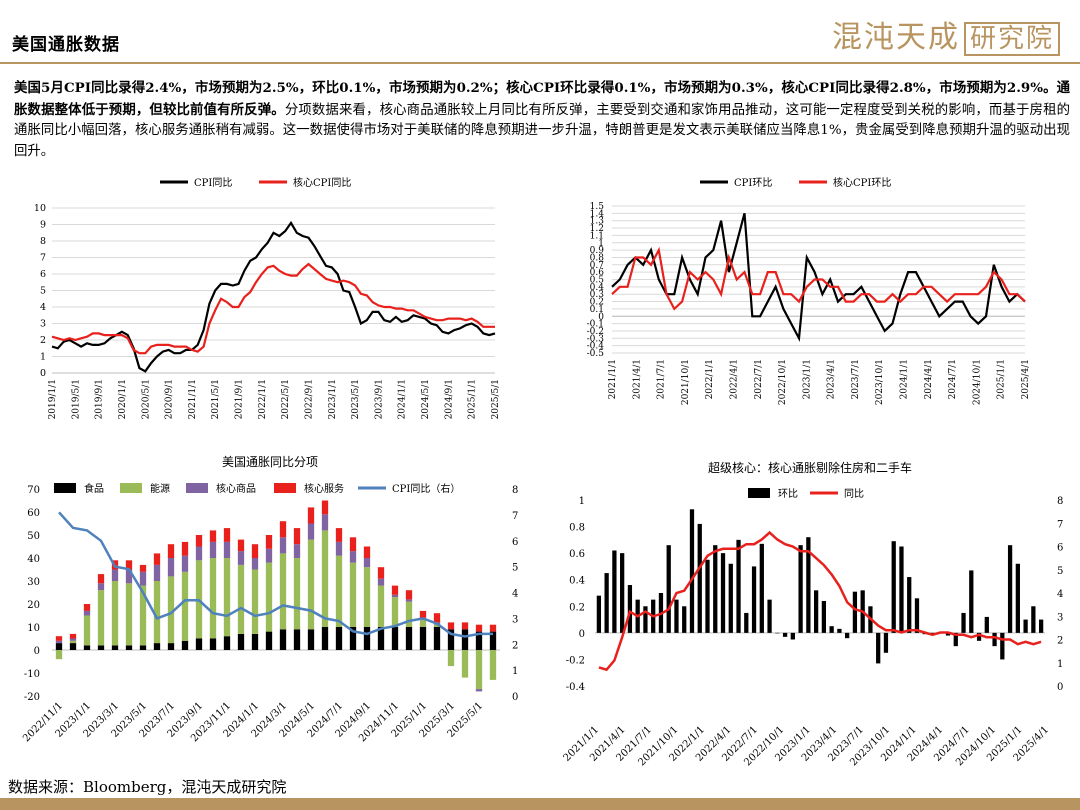 The width and height of the screenshot is (1080, 810). Describe the element at coordinates (601, 244) in the screenshot. I see `y-tick-label: 1` at that location.